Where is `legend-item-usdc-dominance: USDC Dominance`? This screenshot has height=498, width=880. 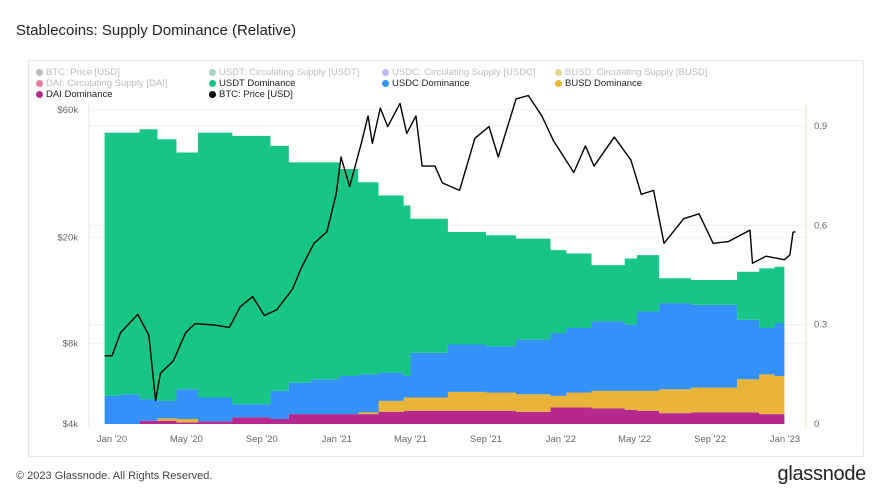
legend-item-usdc-dominance: USDC Dominance is located at coordinates (426, 83).